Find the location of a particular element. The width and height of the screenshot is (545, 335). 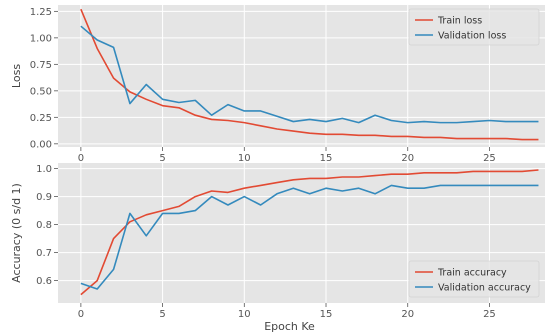

acc-legend-label-1: Validation accuracy is located at coordinates (484, 288).